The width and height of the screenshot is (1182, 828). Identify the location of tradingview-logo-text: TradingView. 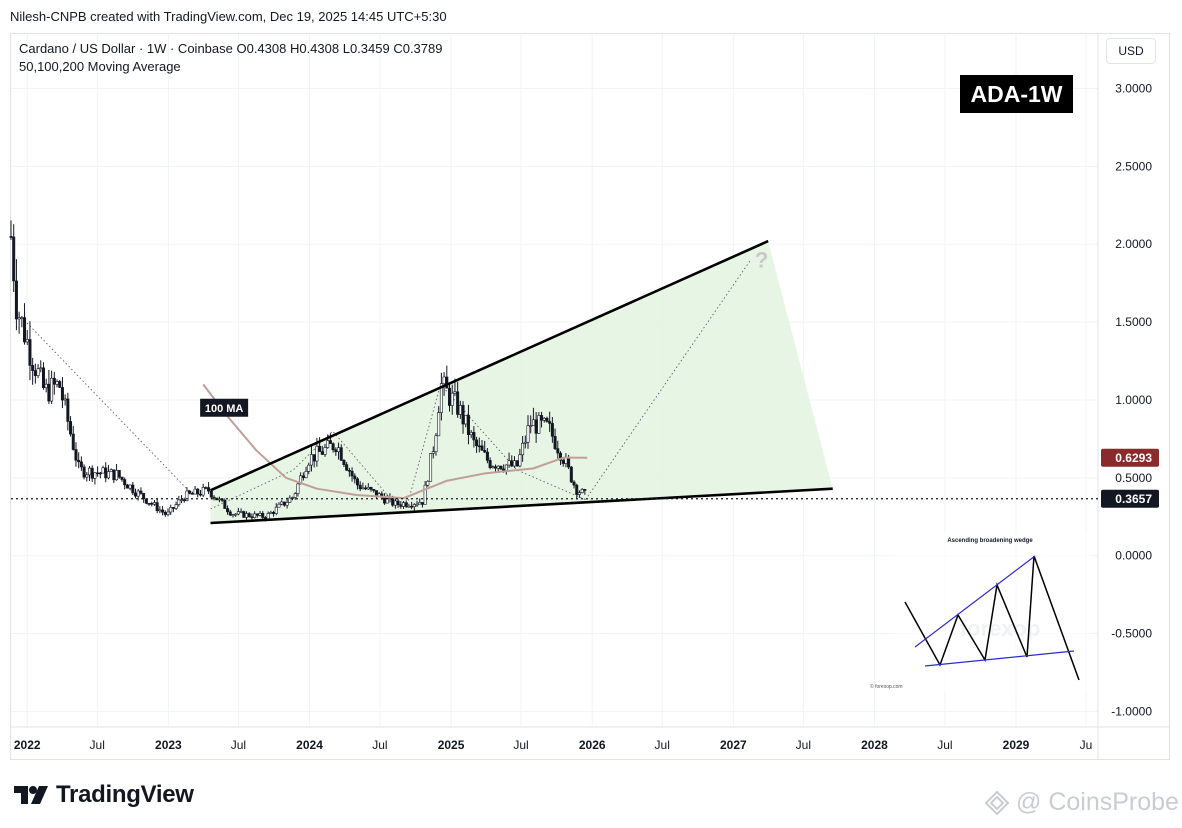
(125, 794).